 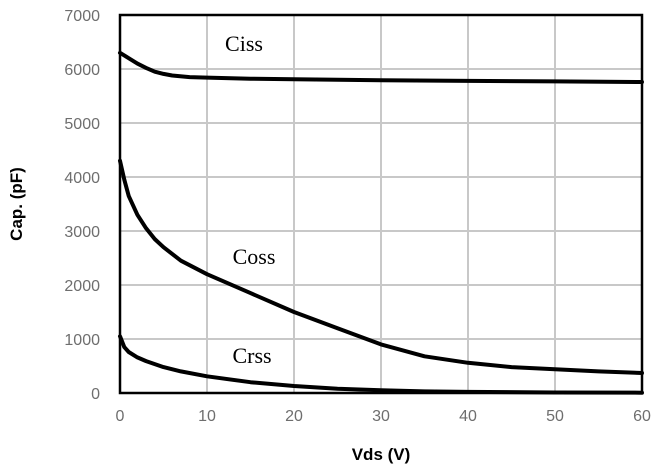 I want to click on y-tick-label: 7000, so click(x=82, y=16).